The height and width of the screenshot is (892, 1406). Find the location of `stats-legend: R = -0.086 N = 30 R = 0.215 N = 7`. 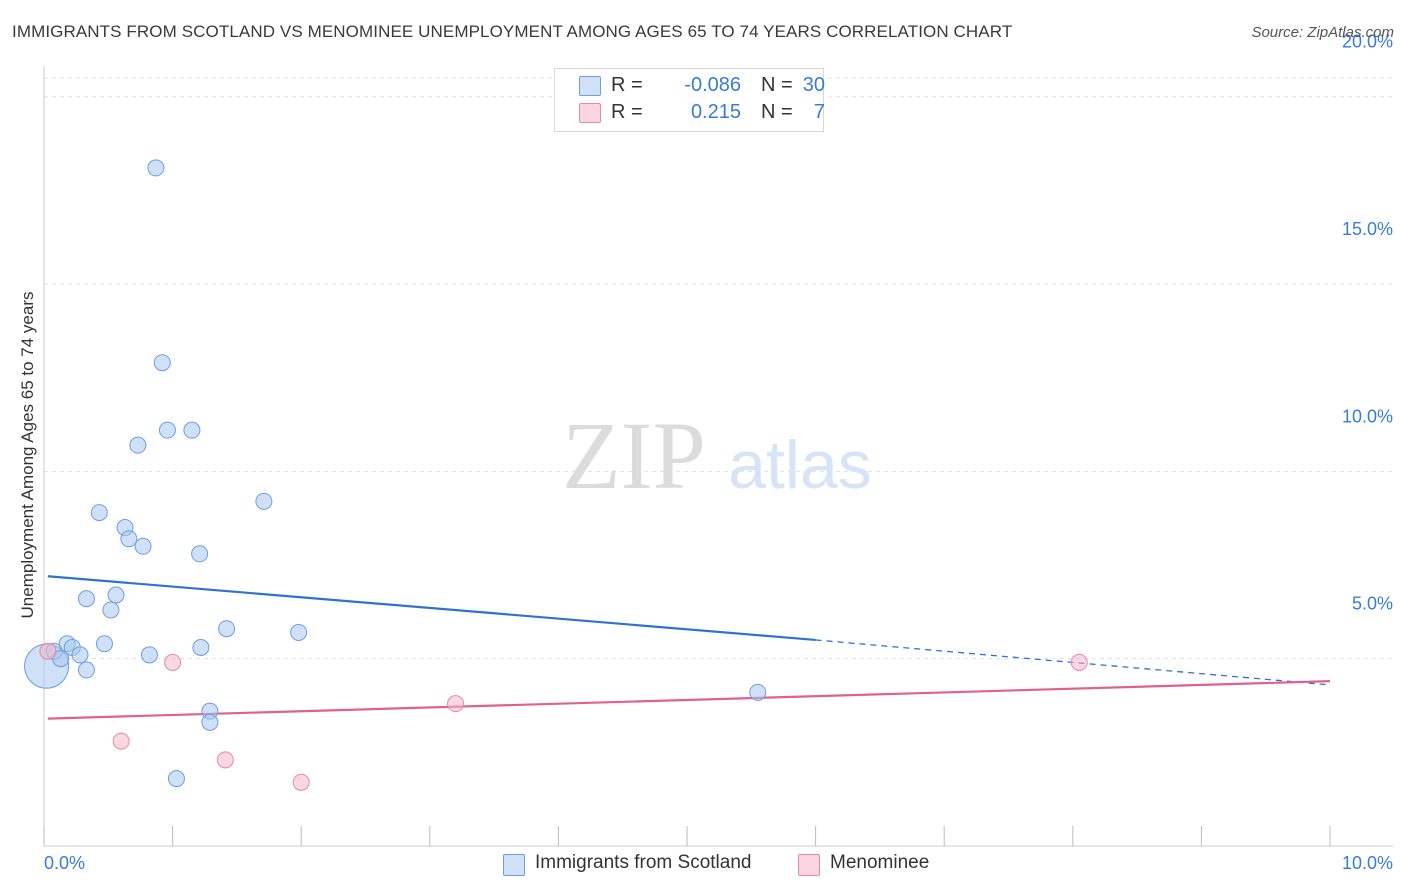

stats-legend: R = -0.086 N = 30 R = 0.215 N = 7 is located at coordinates (689, 100).